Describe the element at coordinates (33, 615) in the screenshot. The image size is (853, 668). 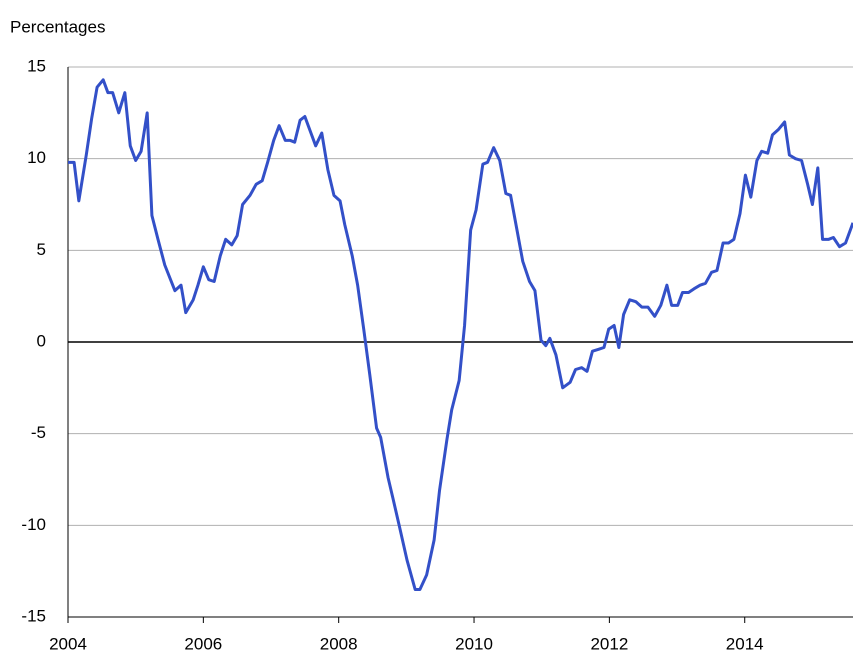
I see `y-tick-label: -15` at that location.